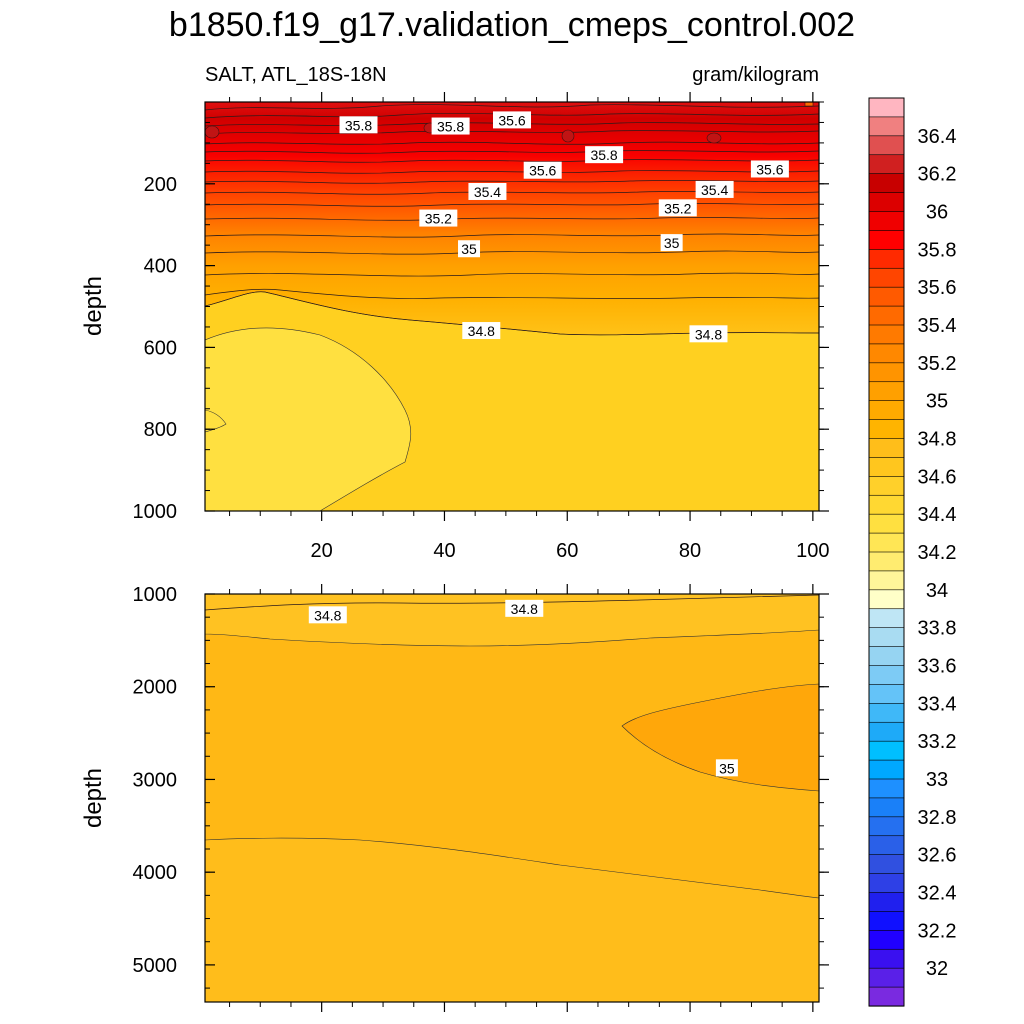 The image size is (1024, 1024). I want to click on upper-y-tick-label: 200, so click(160, 185).